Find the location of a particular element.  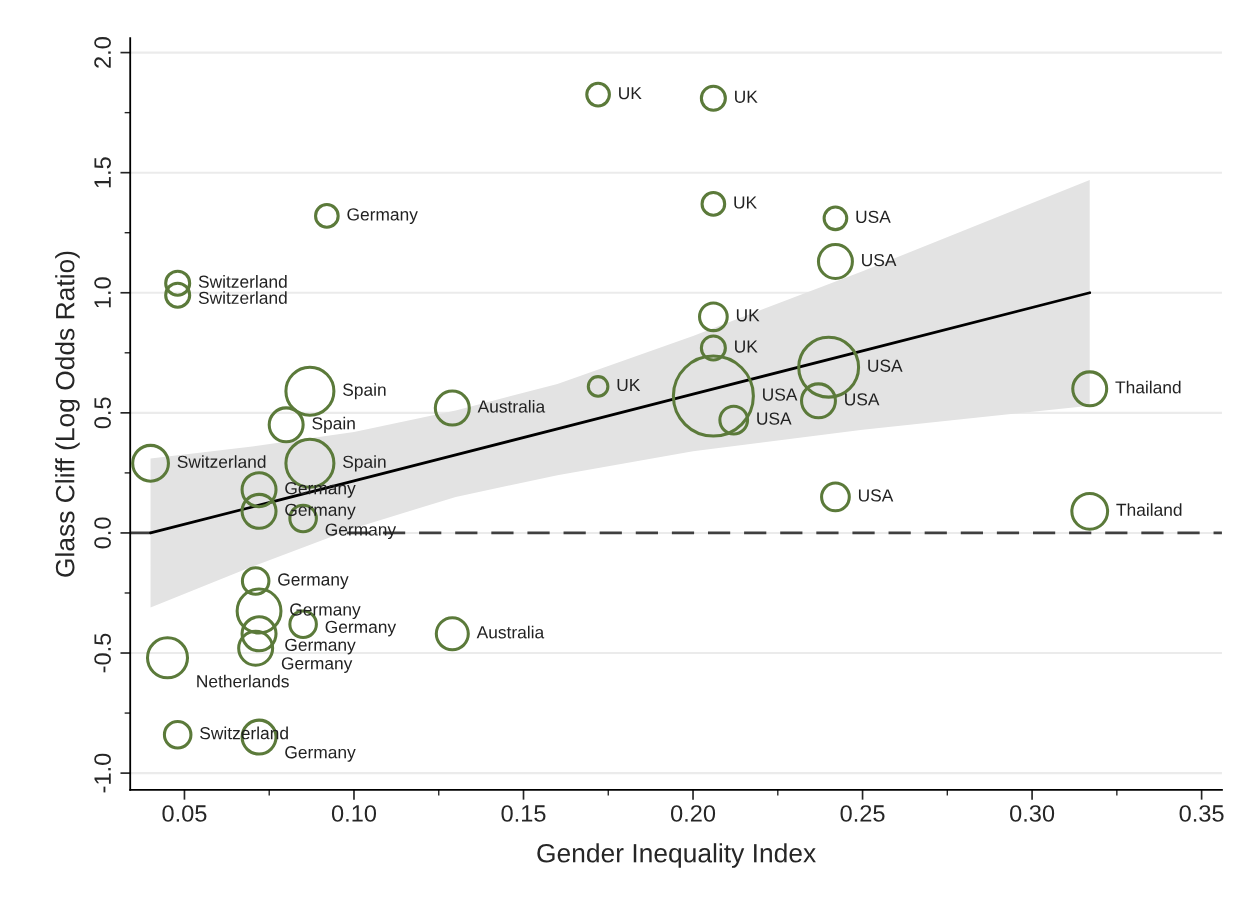

y-axis-title: Glass Cliff (Log Odds Ratio) is located at coordinates (67, 414).